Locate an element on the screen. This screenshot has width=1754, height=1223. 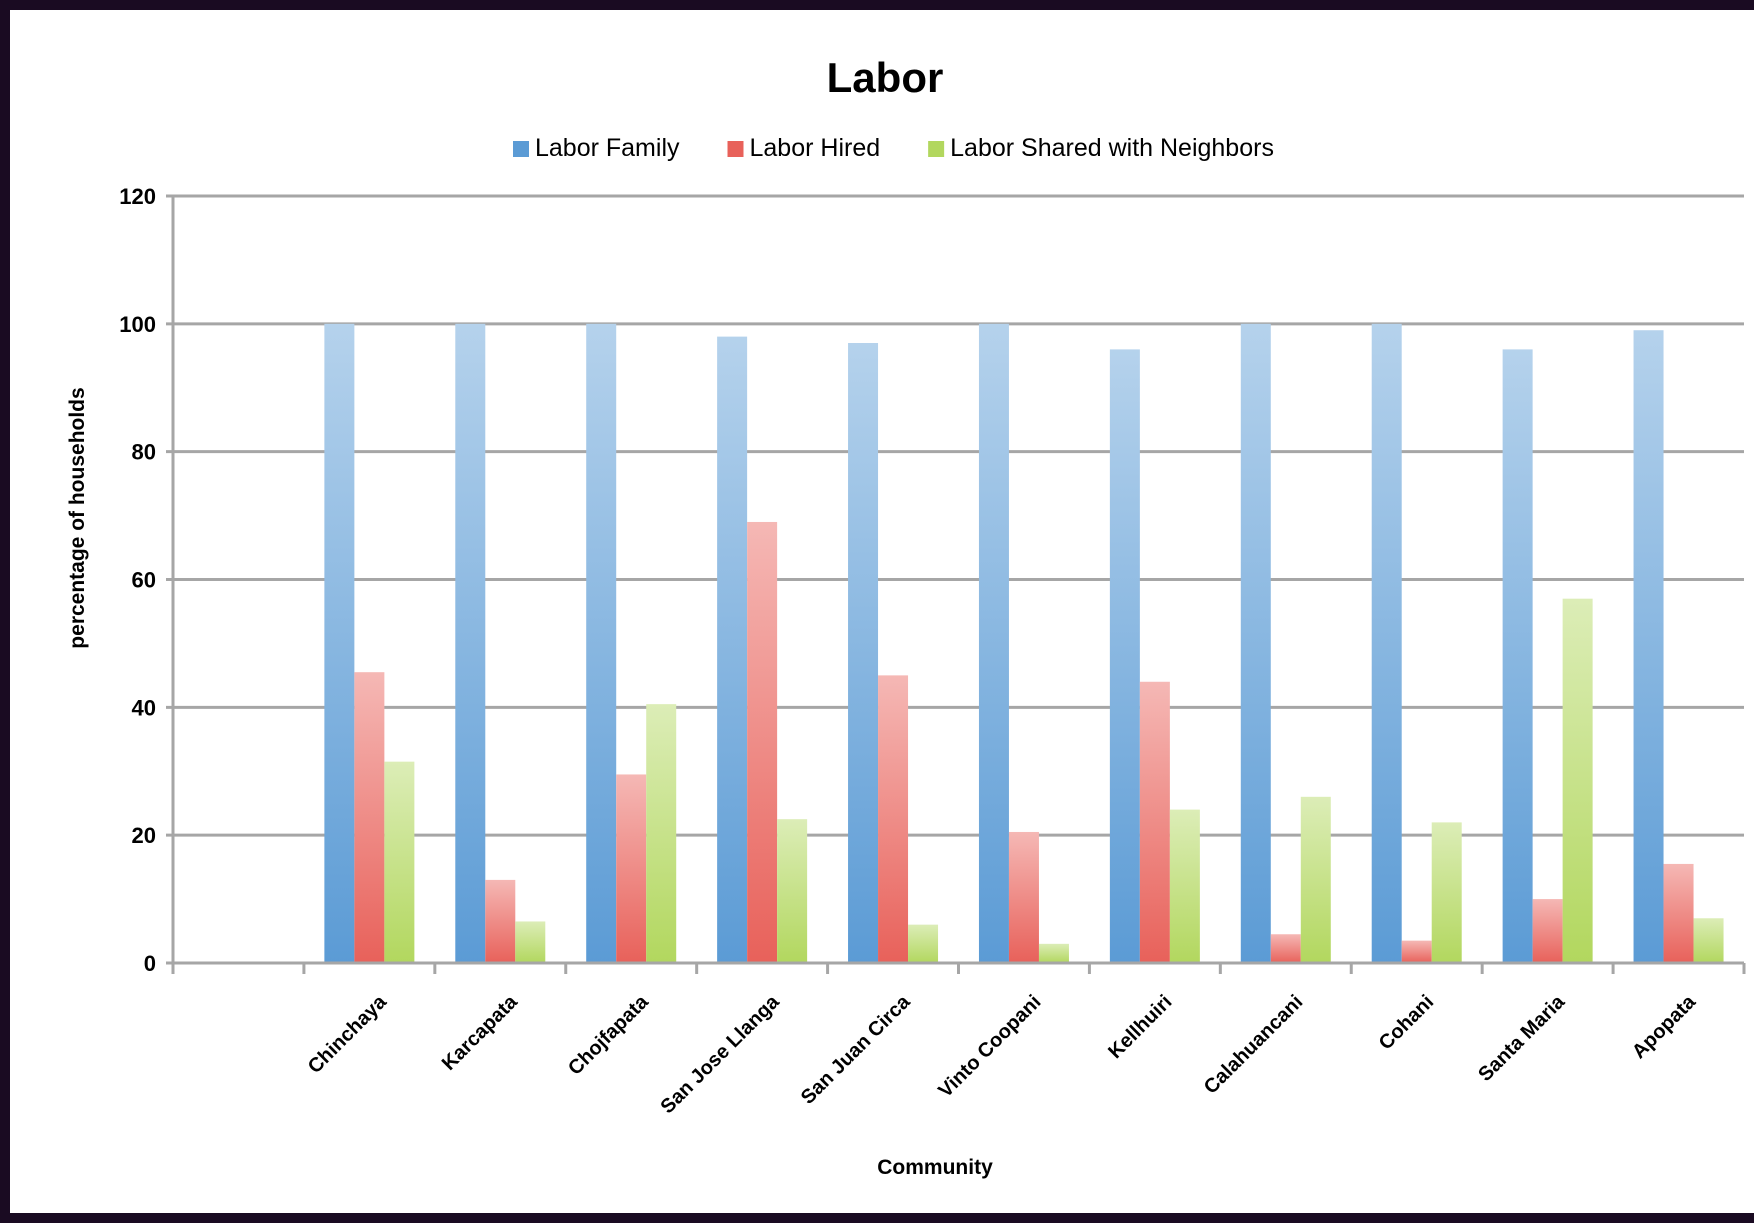
x-tick-label-san-jose-llanga: San Jose Llanga is located at coordinates (720, 1054).